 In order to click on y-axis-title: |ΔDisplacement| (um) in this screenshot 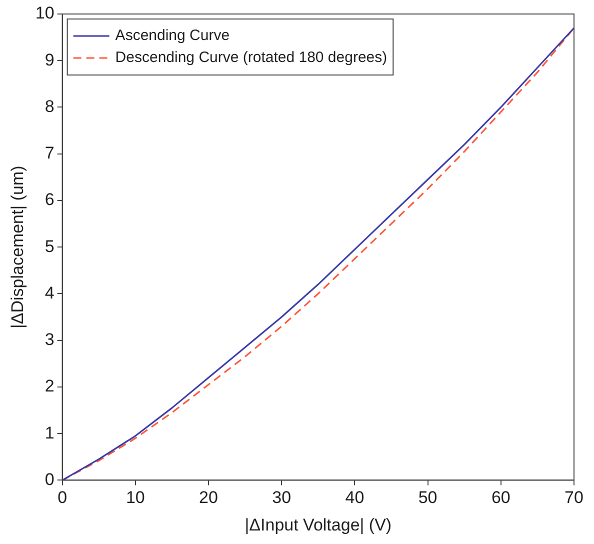, I will do `click(17, 247)`.